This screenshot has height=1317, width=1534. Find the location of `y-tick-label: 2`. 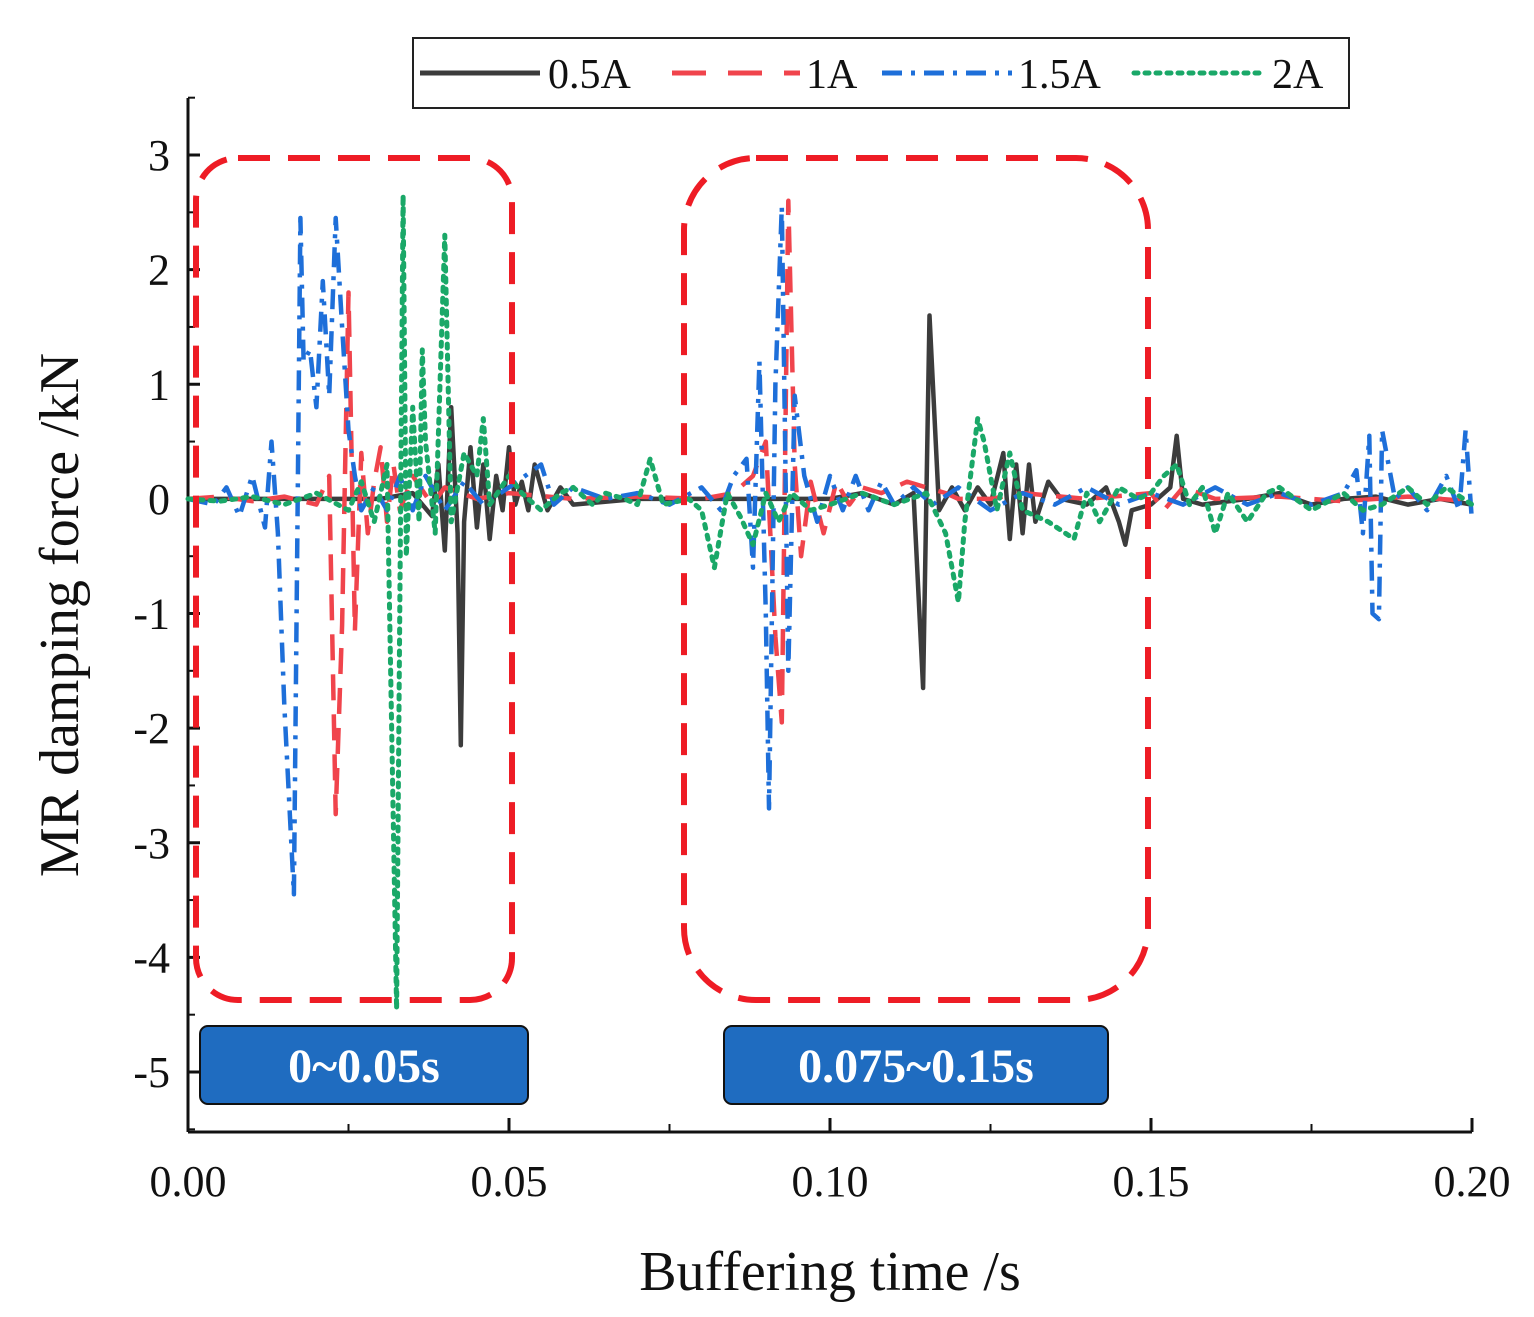

y-tick-label: 2 is located at coordinates (159, 270).